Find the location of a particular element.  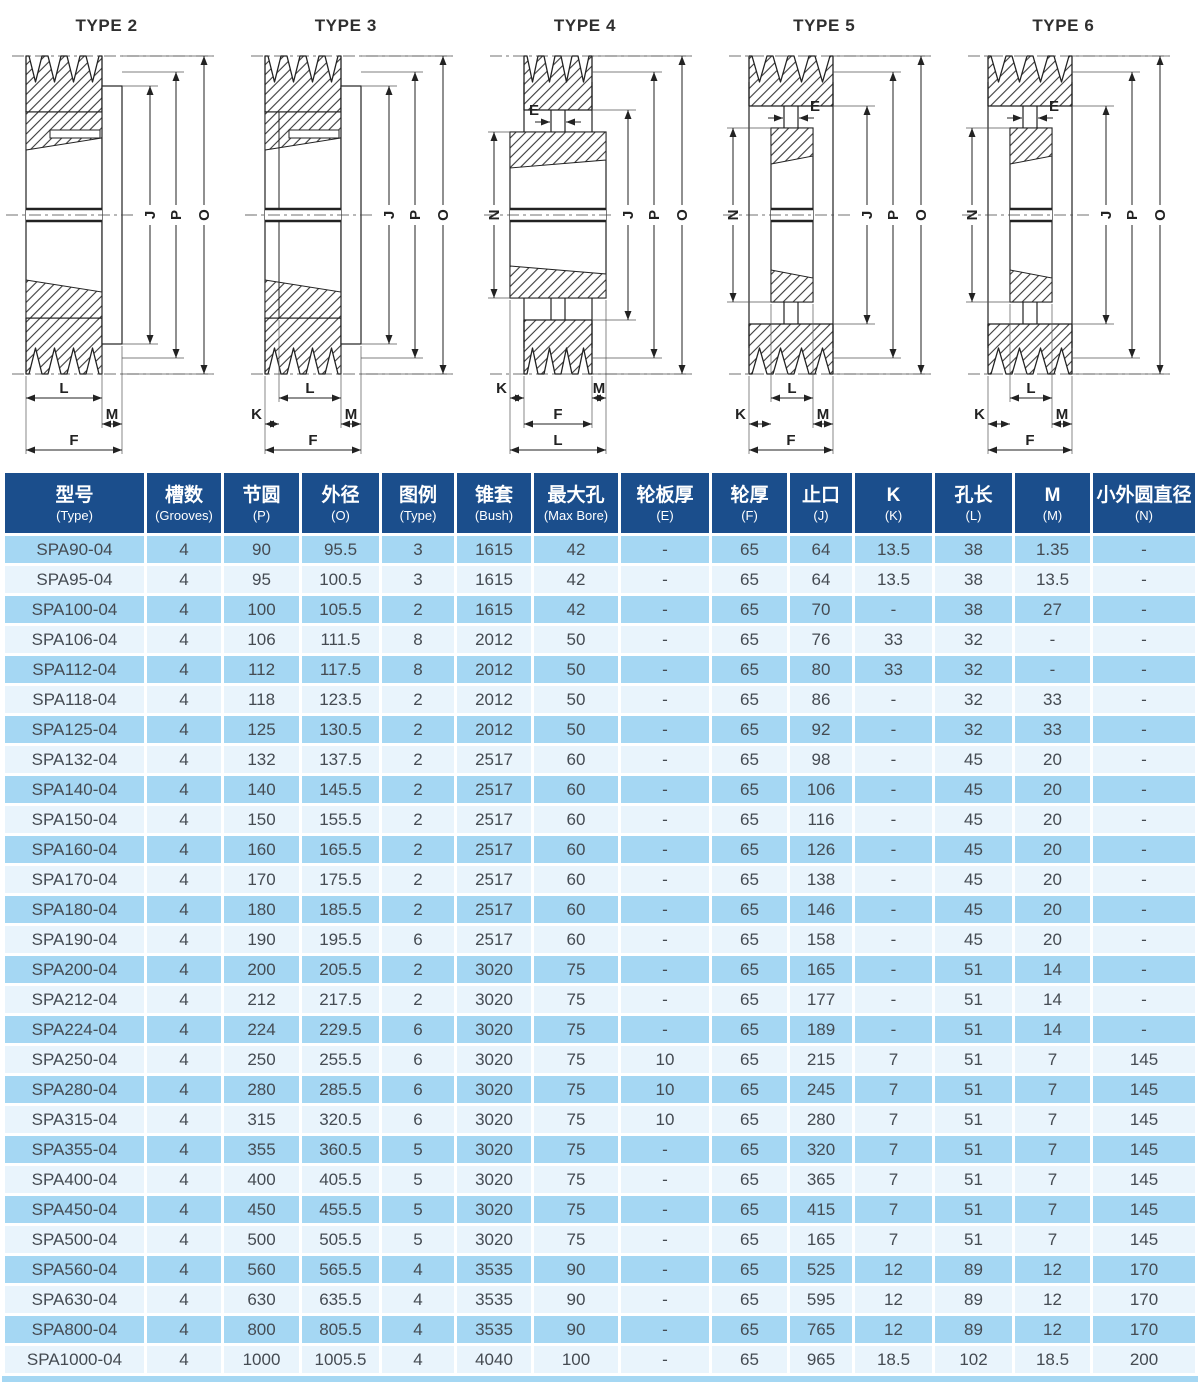

cell: SPA190-04 is located at coordinates (74, 939).